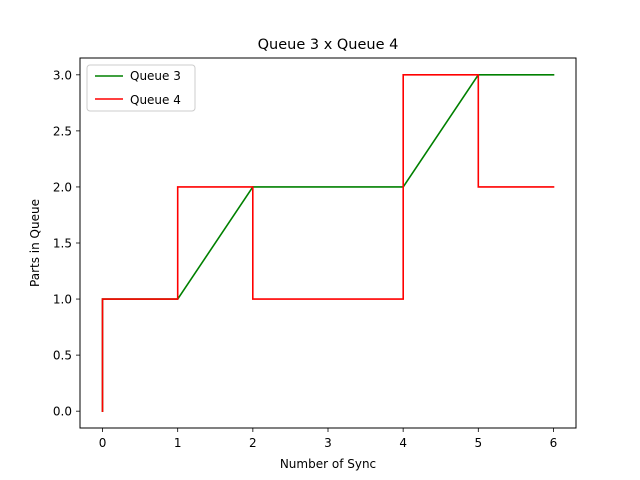 The image size is (640, 480). I want to click on x-tick-label: 3, so click(328, 443).